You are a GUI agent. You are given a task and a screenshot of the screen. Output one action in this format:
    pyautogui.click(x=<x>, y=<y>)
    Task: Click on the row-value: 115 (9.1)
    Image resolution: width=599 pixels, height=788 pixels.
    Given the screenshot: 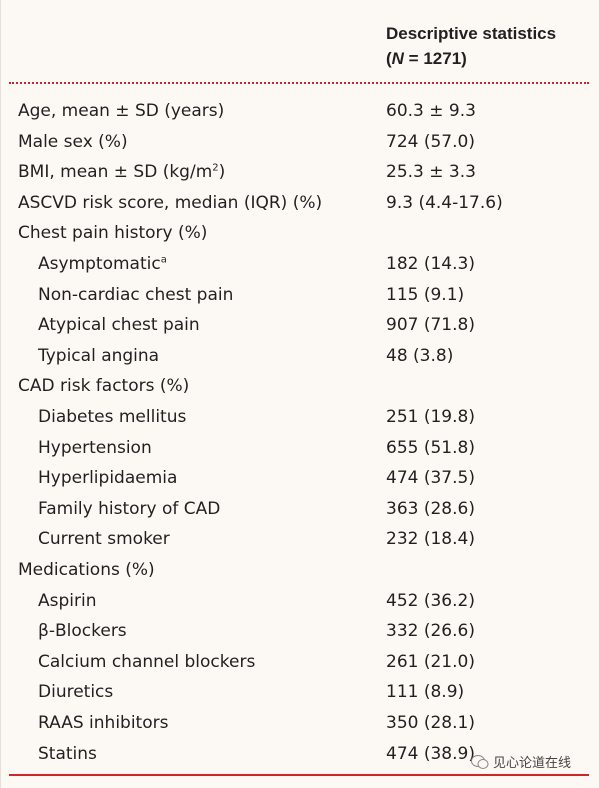 What is the action you would take?
    pyautogui.click(x=425, y=294)
    